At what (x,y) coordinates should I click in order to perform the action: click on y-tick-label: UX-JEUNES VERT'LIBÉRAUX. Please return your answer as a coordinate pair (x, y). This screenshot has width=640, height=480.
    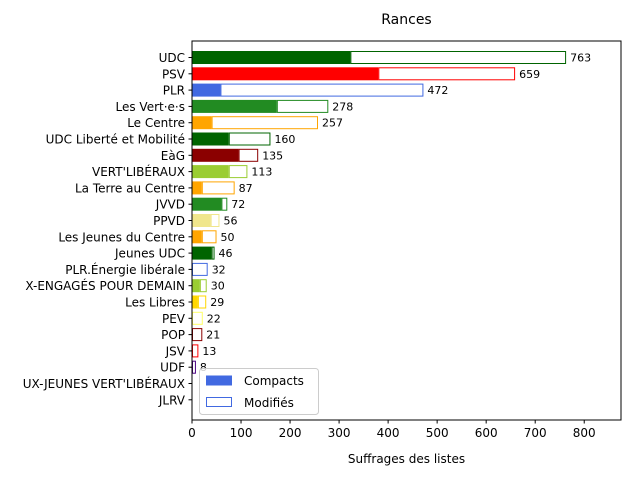
    Looking at the image, I should click on (104, 383).